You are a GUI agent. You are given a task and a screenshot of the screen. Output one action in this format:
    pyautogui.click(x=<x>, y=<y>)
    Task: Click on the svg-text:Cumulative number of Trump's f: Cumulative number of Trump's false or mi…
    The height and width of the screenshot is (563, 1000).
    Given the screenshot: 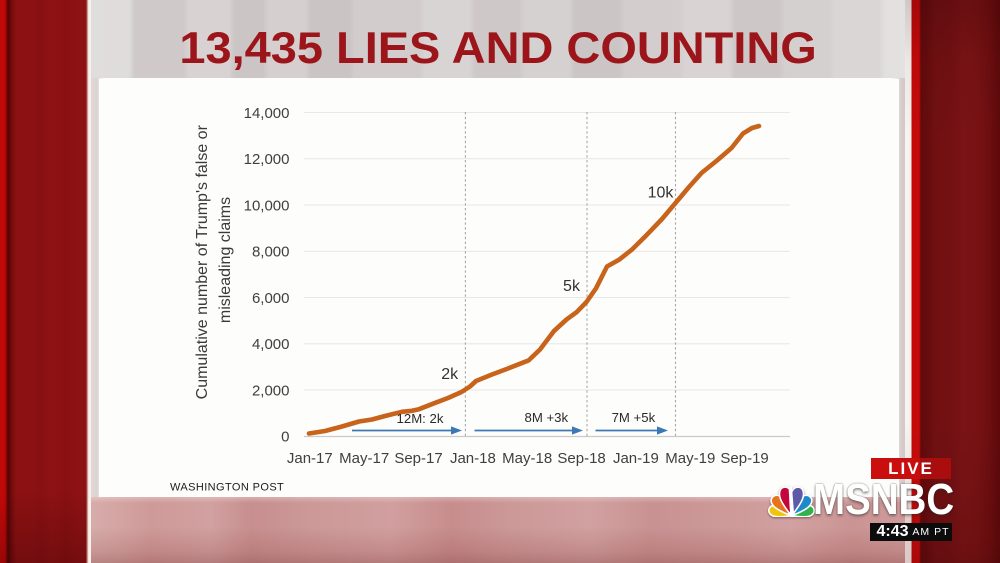 What is the action you would take?
    pyautogui.click(x=214, y=260)
    